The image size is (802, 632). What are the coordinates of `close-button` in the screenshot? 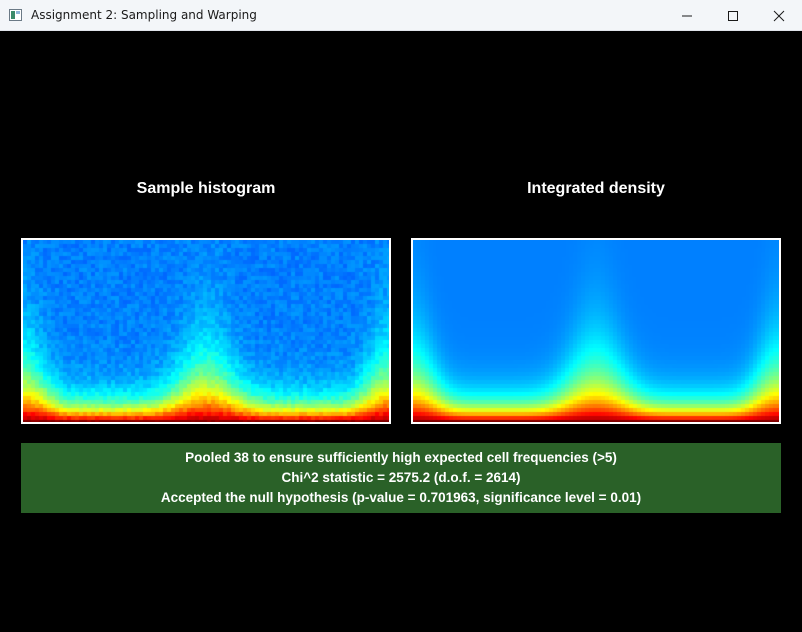 It's located at (779, 15).